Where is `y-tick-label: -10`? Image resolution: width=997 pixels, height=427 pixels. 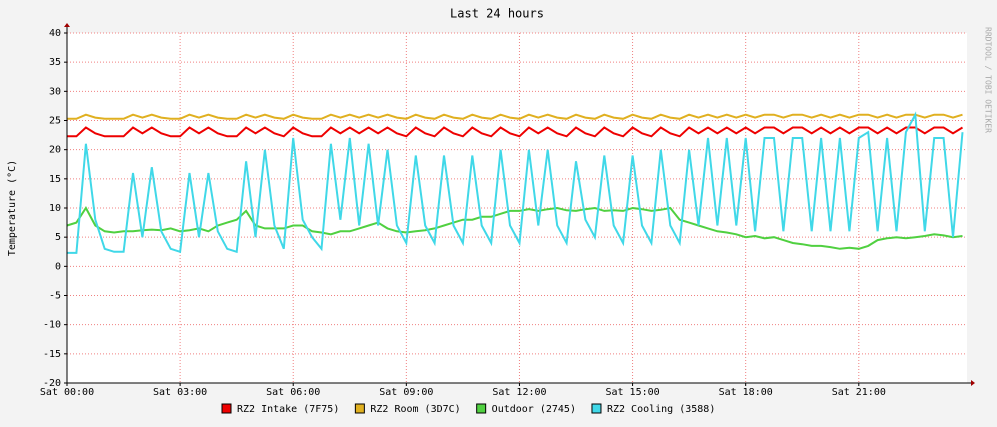
y-tick-label: -10 is located at coordinates (52, 325).